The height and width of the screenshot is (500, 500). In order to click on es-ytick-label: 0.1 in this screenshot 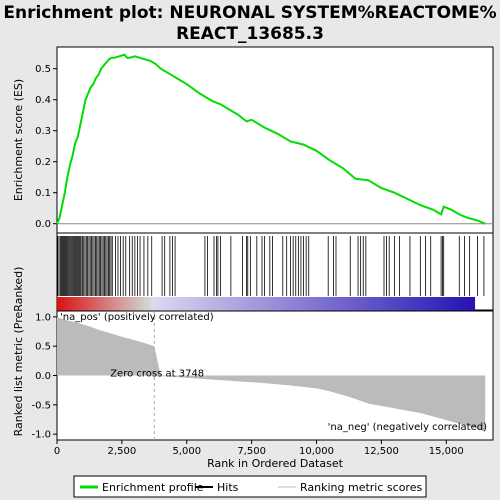, I will do `click(43, 193)`.